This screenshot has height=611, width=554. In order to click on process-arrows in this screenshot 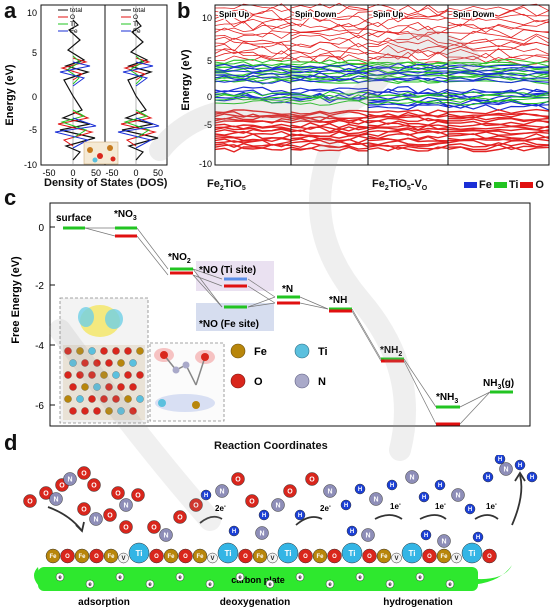, I will do `click(286, 502)`.